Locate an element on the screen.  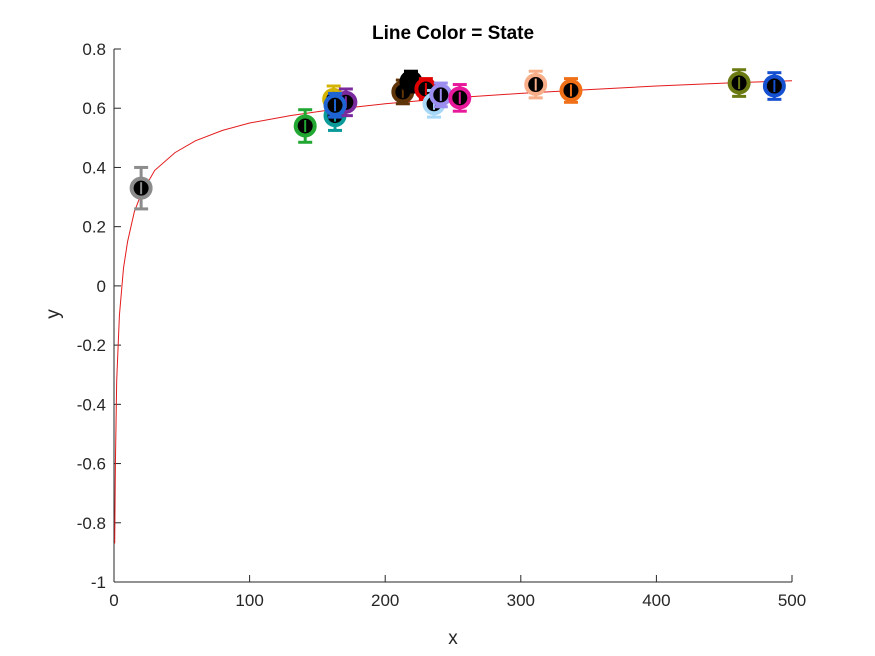
y-tick-label: -0.4 is located at coordinates (91, 404).